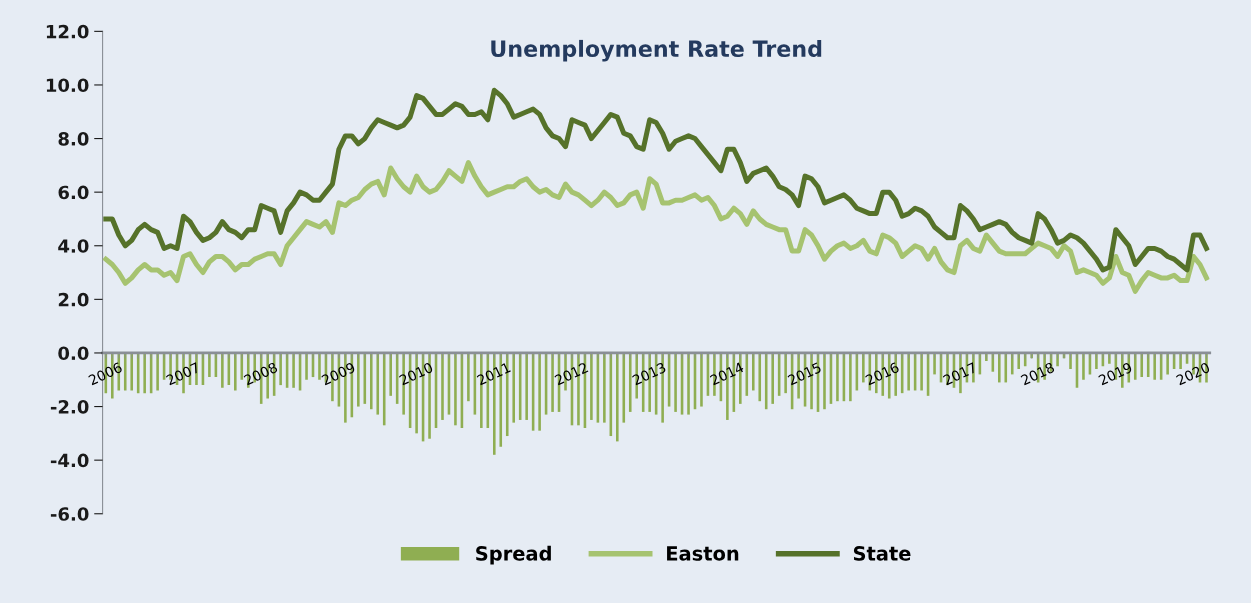 Image resolution: width=1251 pixels, height=603 pixels. I want to click on x-tick-label: 2006, so click(105, 373).